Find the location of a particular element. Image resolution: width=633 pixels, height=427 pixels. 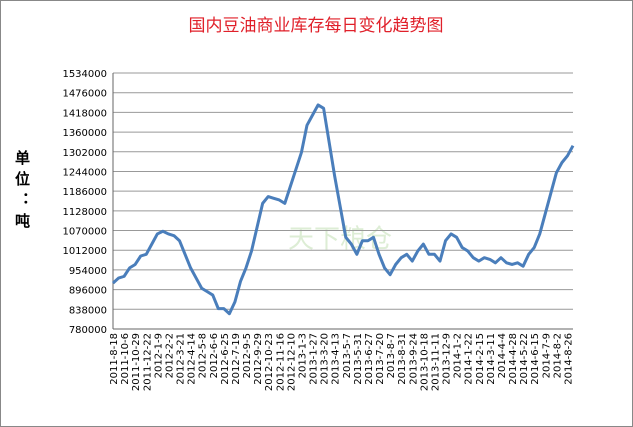

x-tick-label: 2014-1-2 is located at coordinates (458, 355).